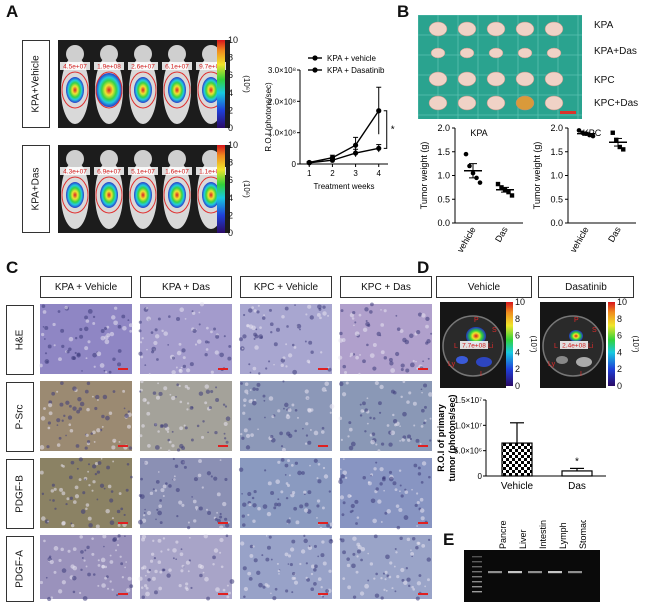 This screenshot has width=649, height=606. What do you see at coordinates (109, 195) in the screenshot?
I see `bioluminescence-signal` at bounding box center [109, 195].